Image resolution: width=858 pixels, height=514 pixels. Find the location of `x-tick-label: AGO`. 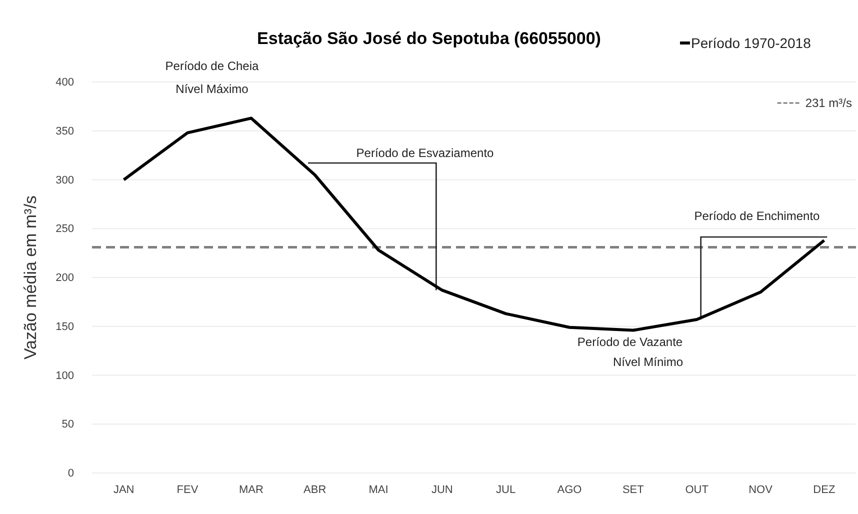

x-tick-label: AGO is located at coordinates (569, 490).